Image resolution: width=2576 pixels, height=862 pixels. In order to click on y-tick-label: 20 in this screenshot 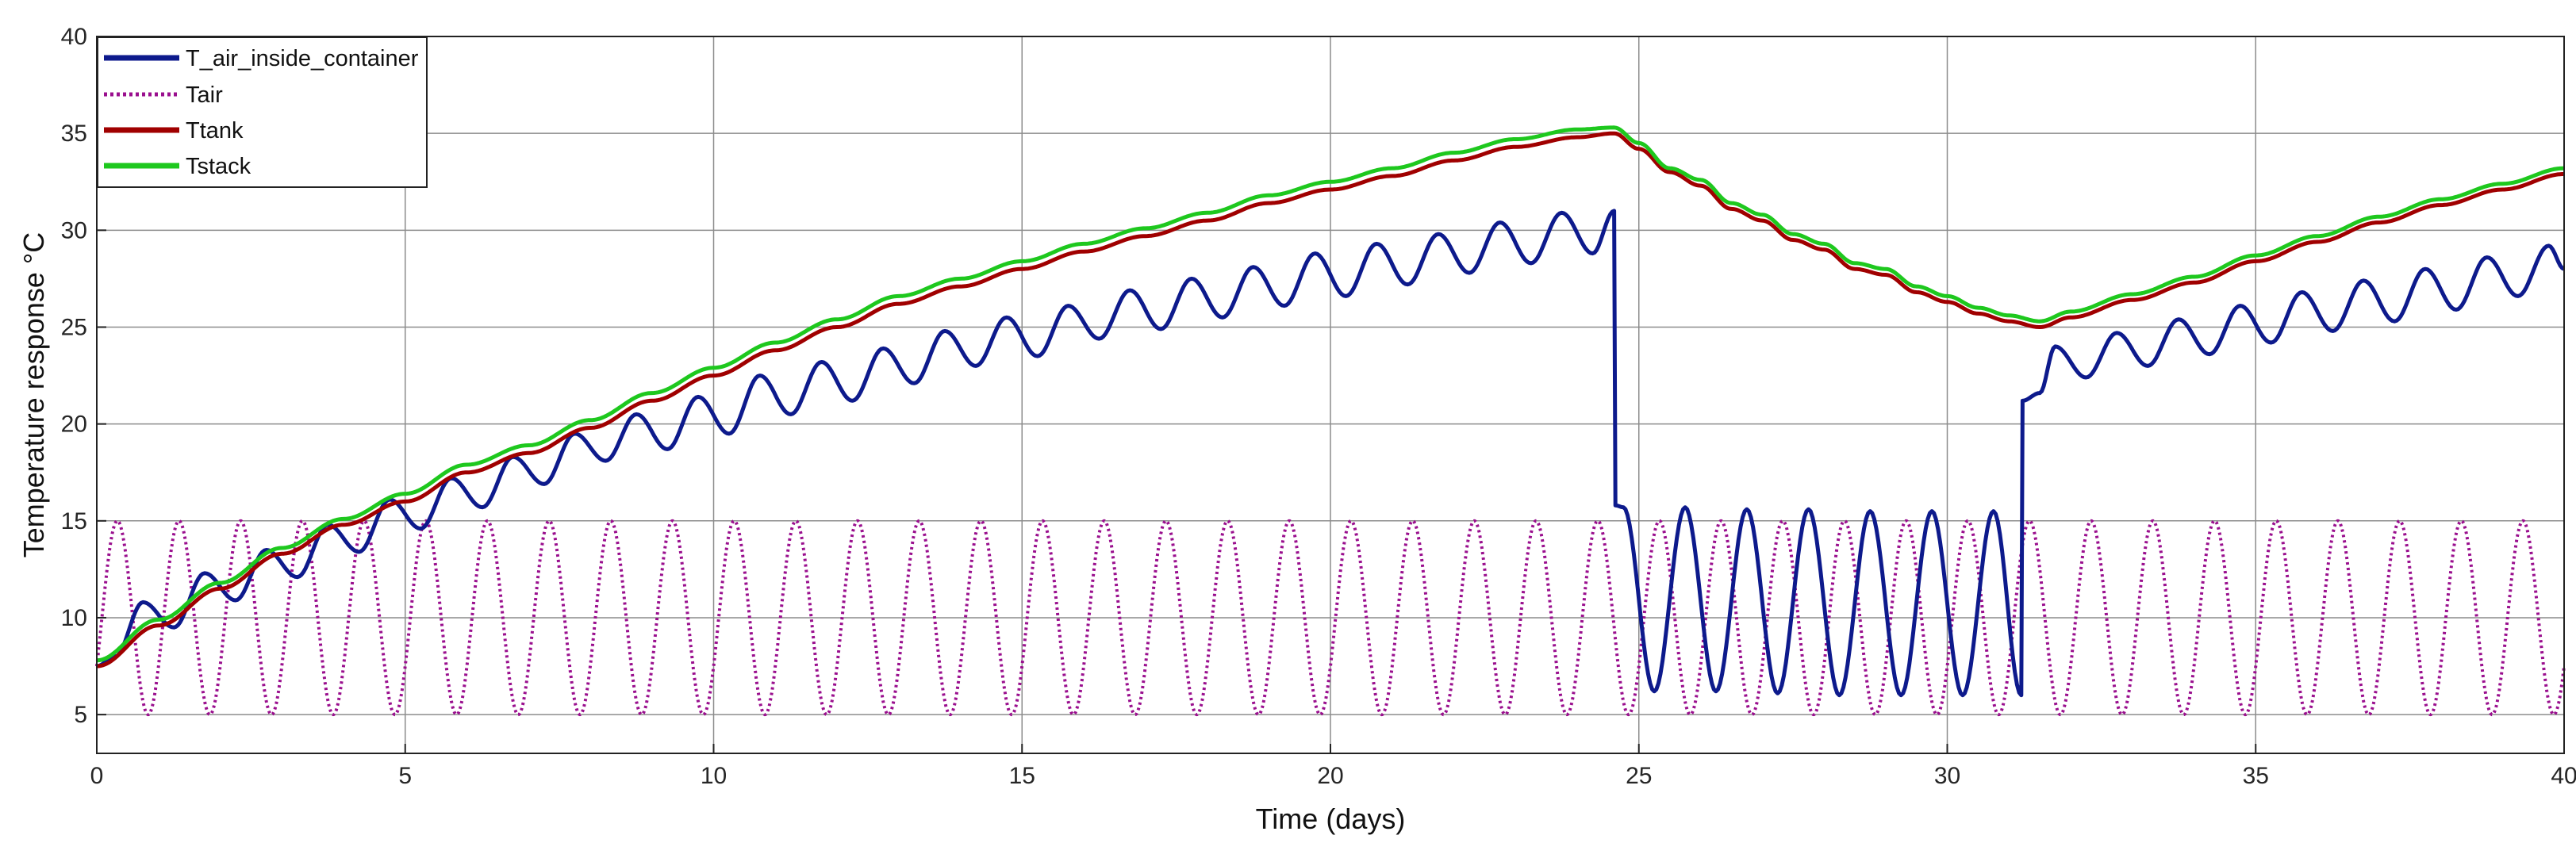, I will do `click(74, 425)`.